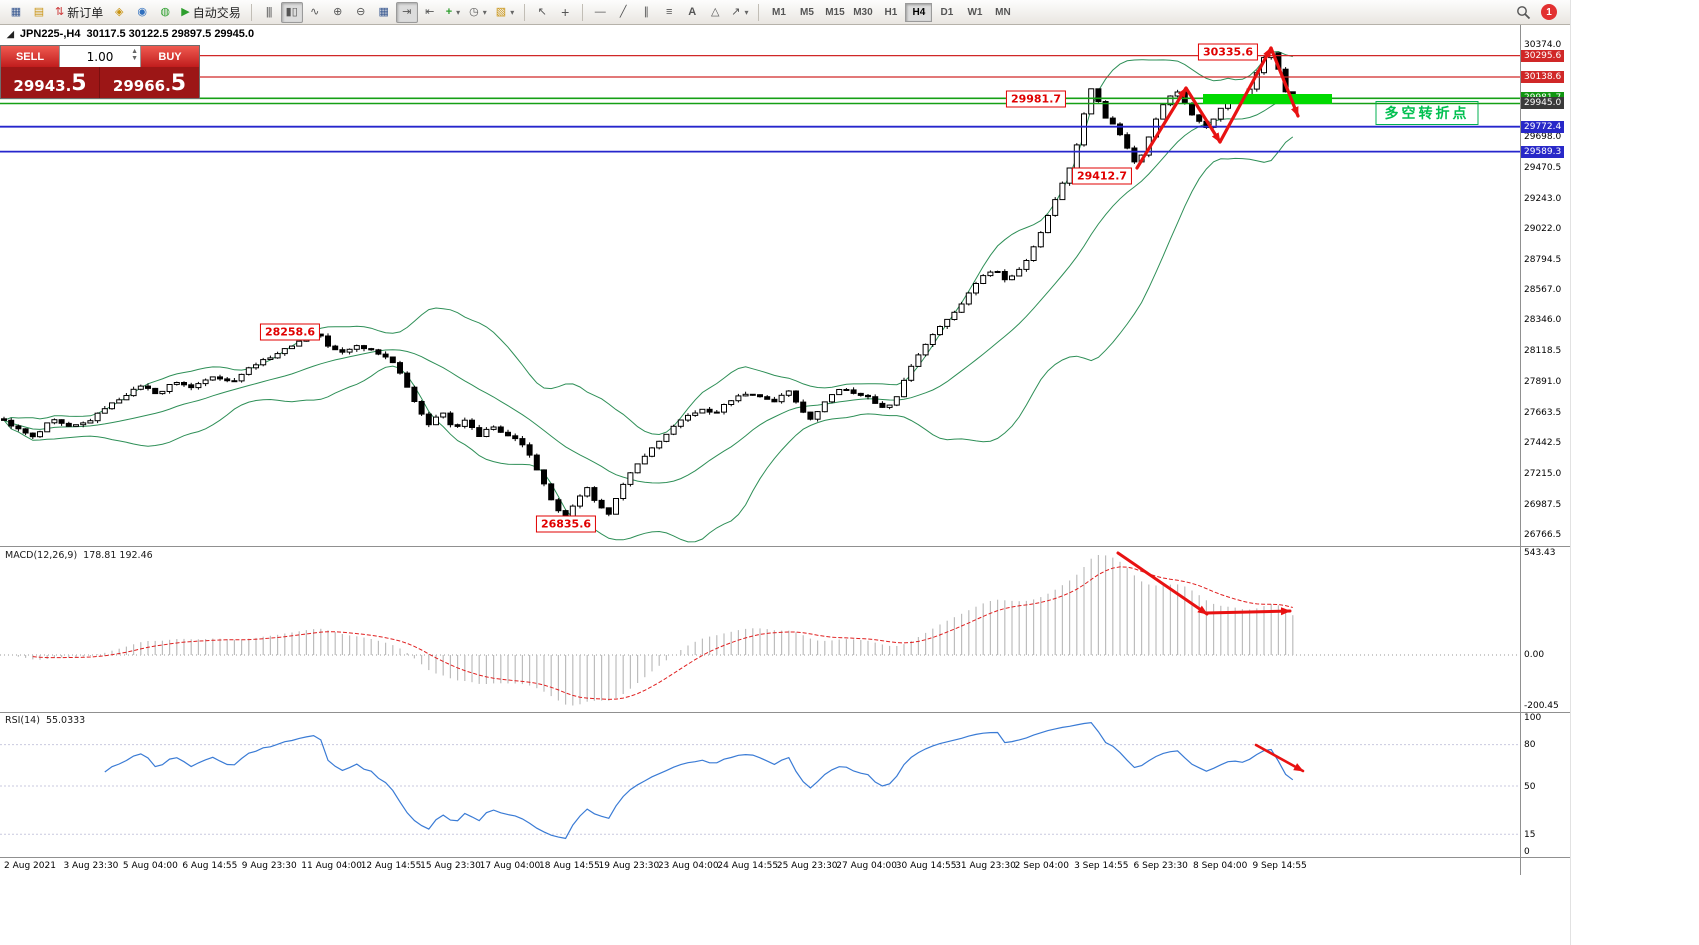  What do you see at coordinates (315, 12) in the screenshot?
I see `line-chart-icon: ∿` at bounding box center [315, 12].